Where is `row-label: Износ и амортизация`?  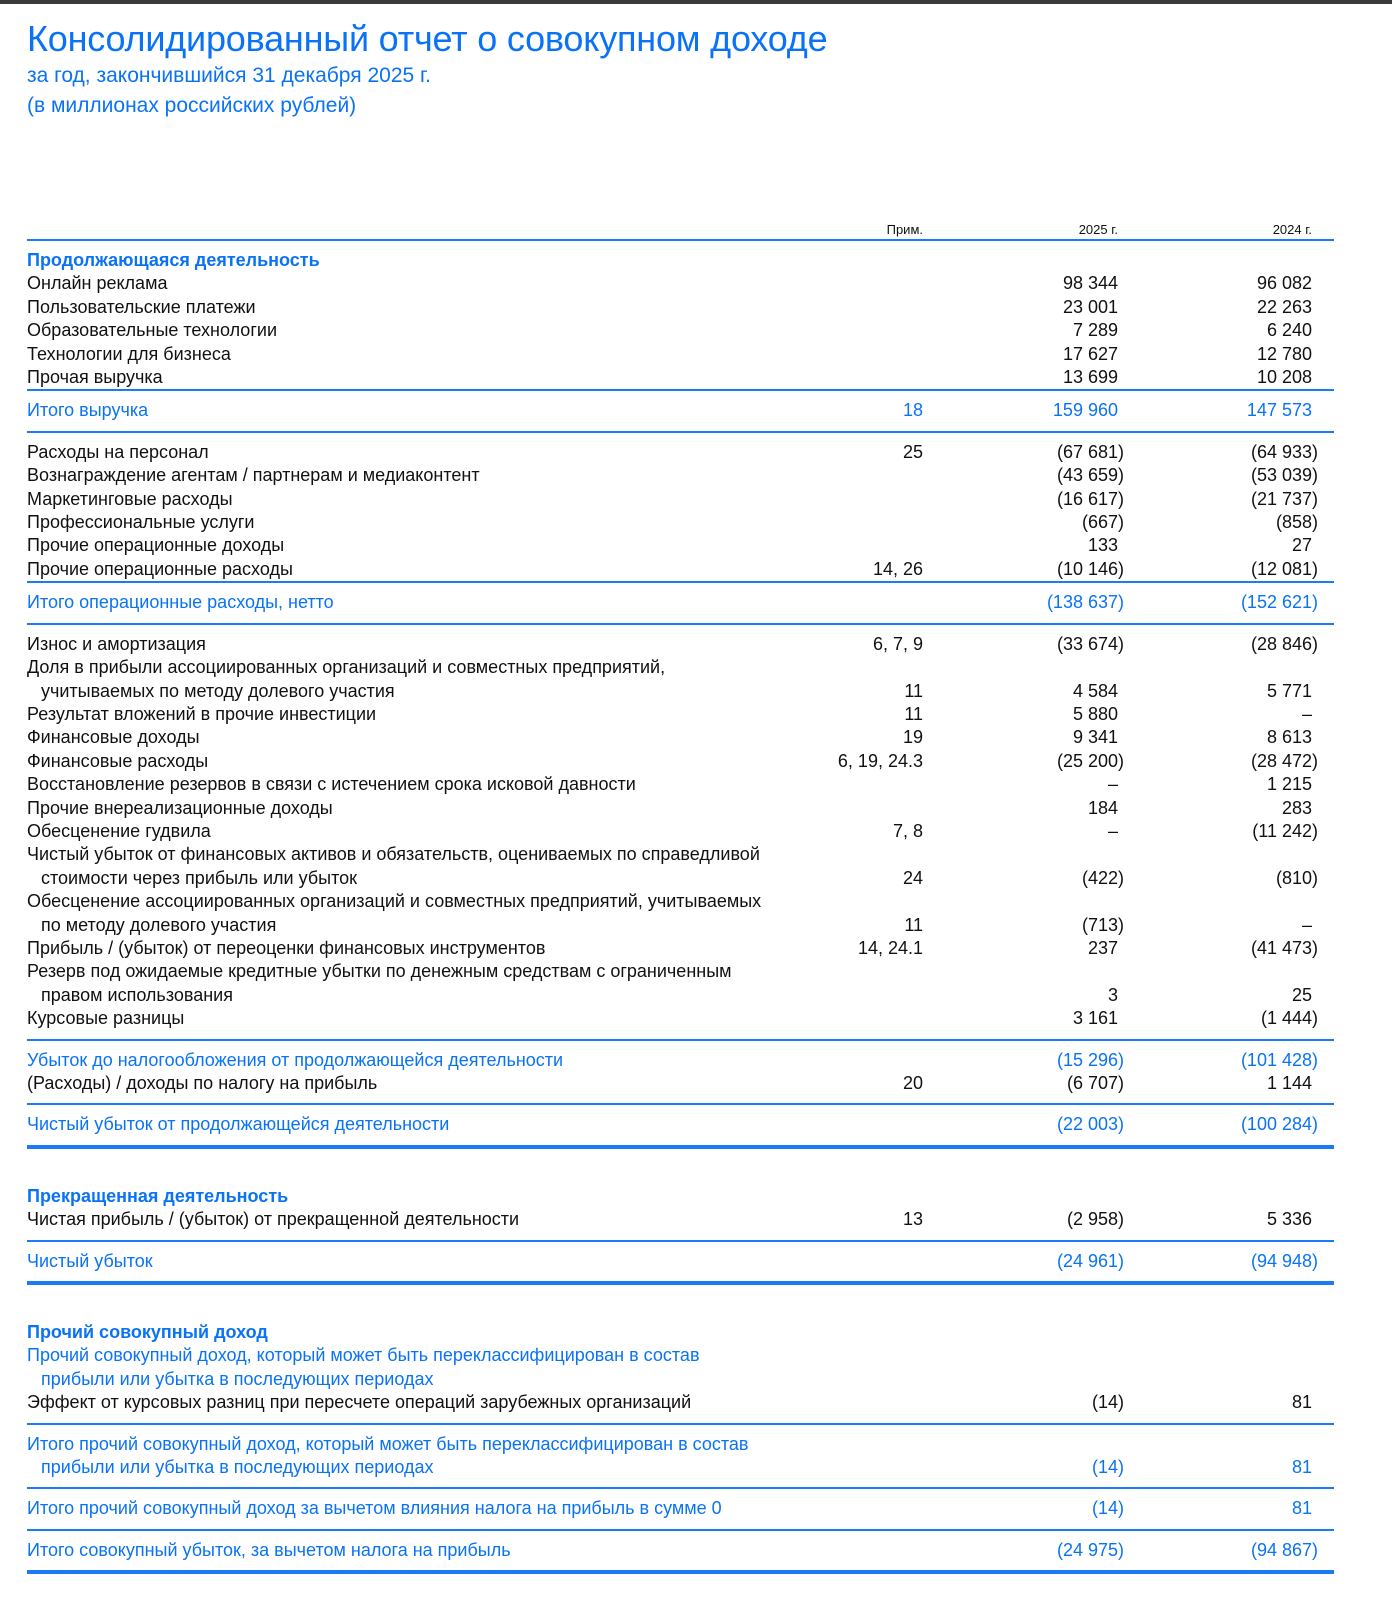 row-label: Износ и амортизация is located at coordinates (116, 643).